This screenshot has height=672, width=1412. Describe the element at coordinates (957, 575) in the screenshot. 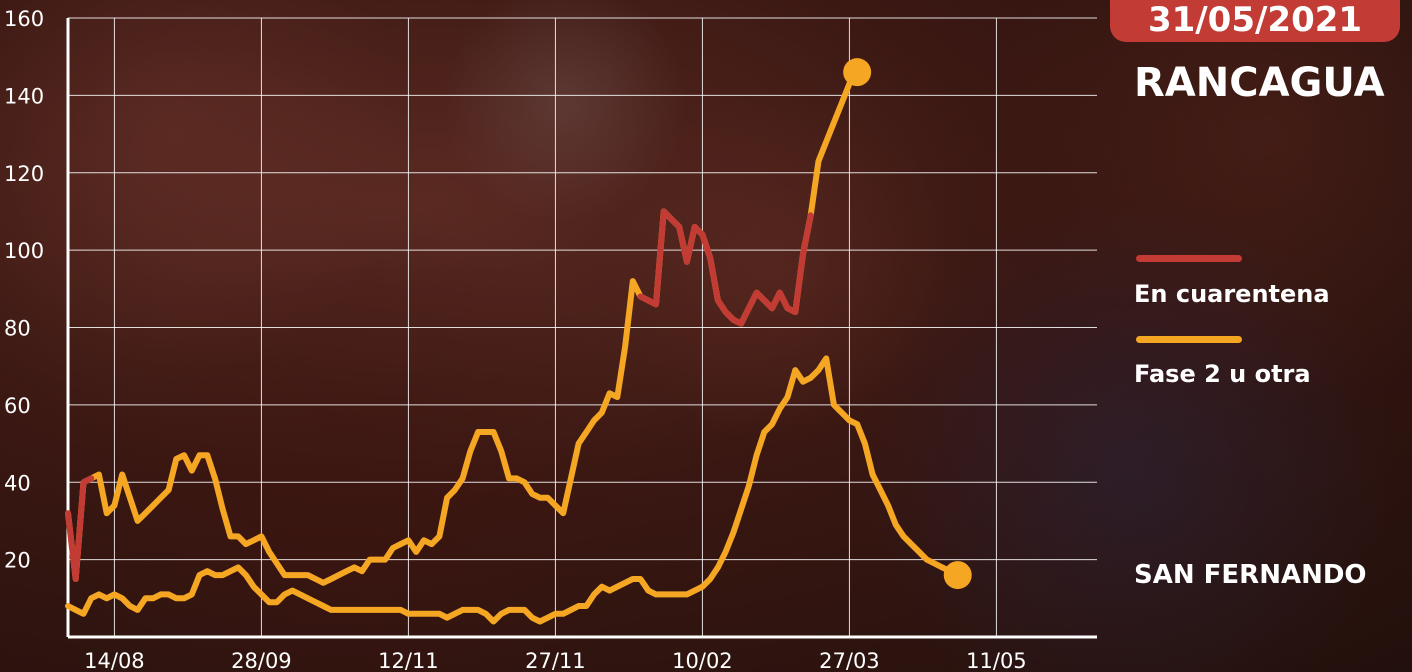

I see `series-end-marker-san-fernando` at that location.